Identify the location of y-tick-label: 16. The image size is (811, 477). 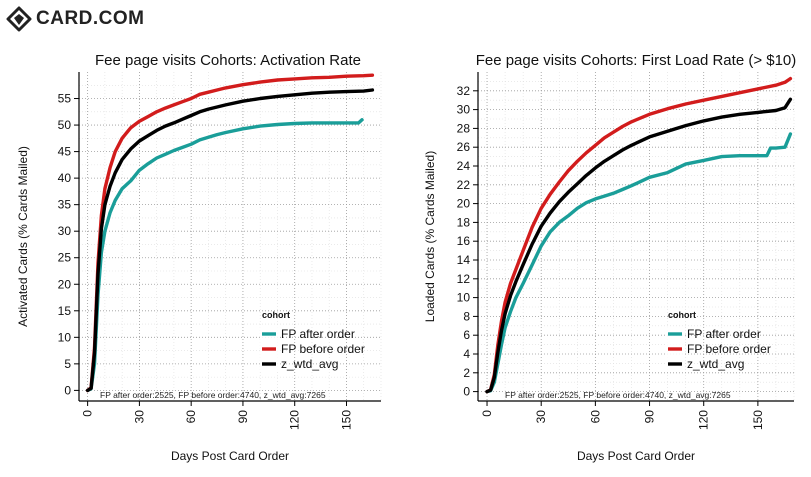
(464, 241).